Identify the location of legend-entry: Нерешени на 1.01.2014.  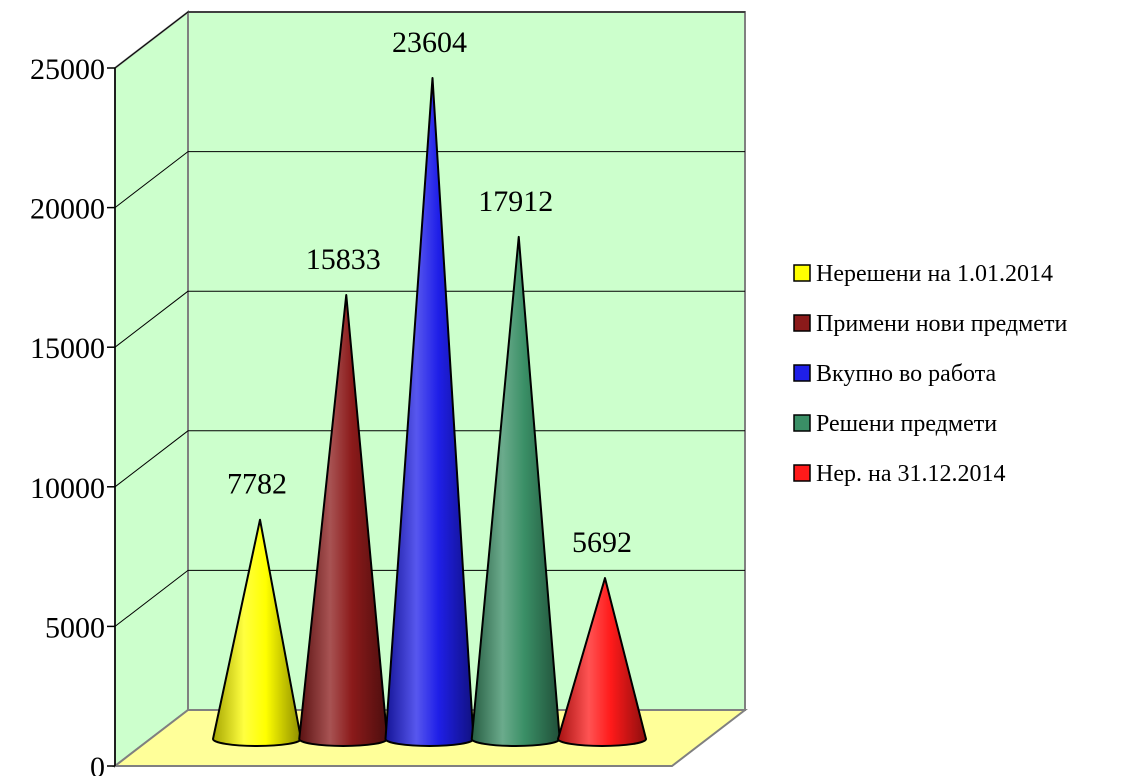
(934, 274).